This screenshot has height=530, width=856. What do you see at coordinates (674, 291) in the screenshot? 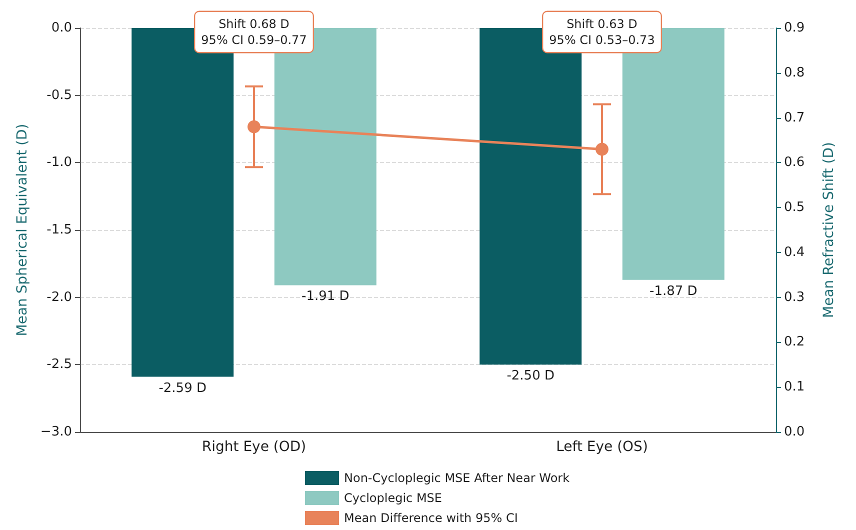
I see `data-label: -1.87 D` at bounding box center [674, 291].